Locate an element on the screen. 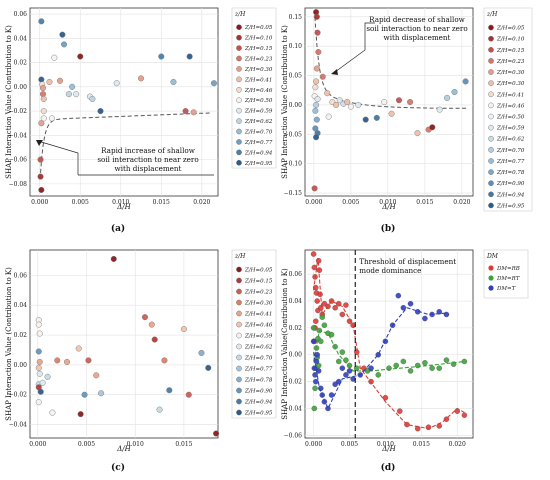 Image resolution: width=550 pixels, height=480 pixels. y-tick-label: −0.02 is located at coordinates (18, 111).